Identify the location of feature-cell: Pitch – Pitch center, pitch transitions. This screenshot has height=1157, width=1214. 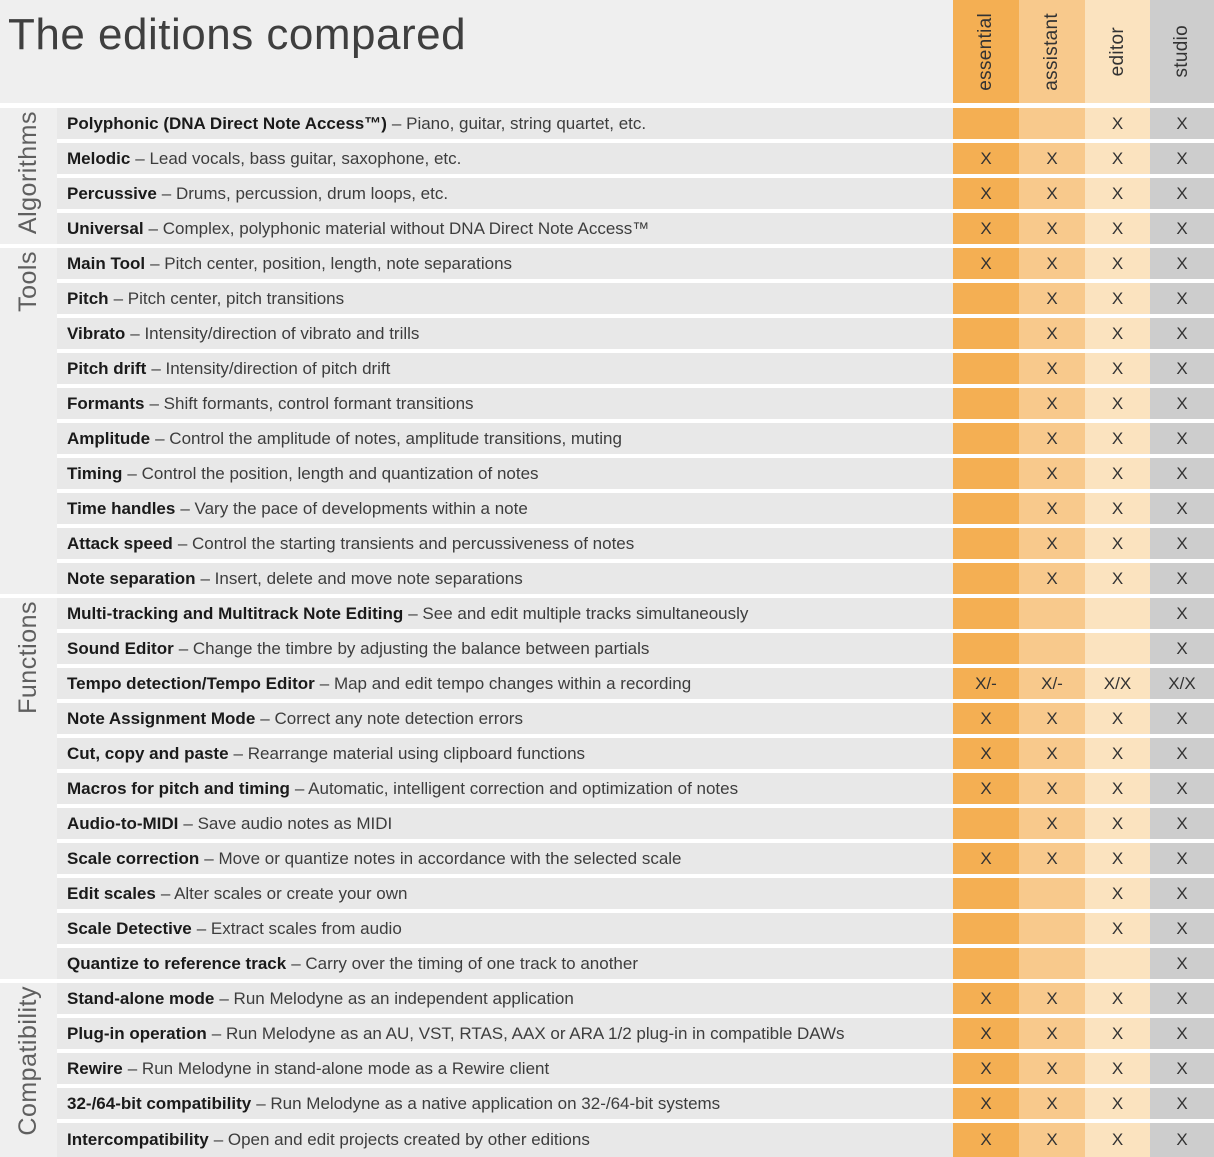
(505, 298).